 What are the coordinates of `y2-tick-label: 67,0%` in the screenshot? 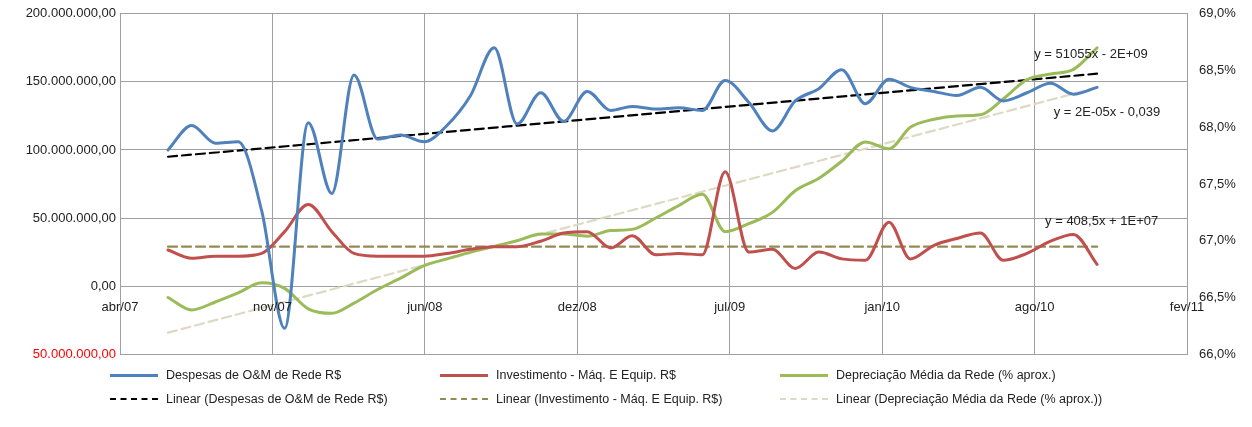 It's located at (1218, 240).